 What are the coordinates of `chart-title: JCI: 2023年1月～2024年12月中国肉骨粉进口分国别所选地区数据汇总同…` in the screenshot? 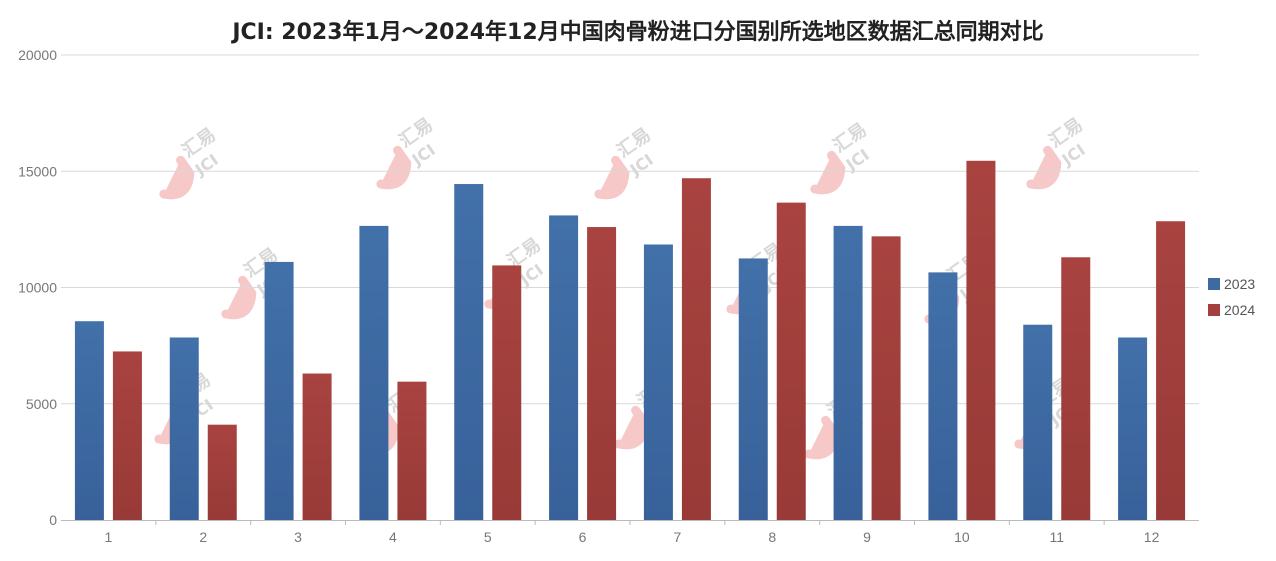 It's located at (638, 32).